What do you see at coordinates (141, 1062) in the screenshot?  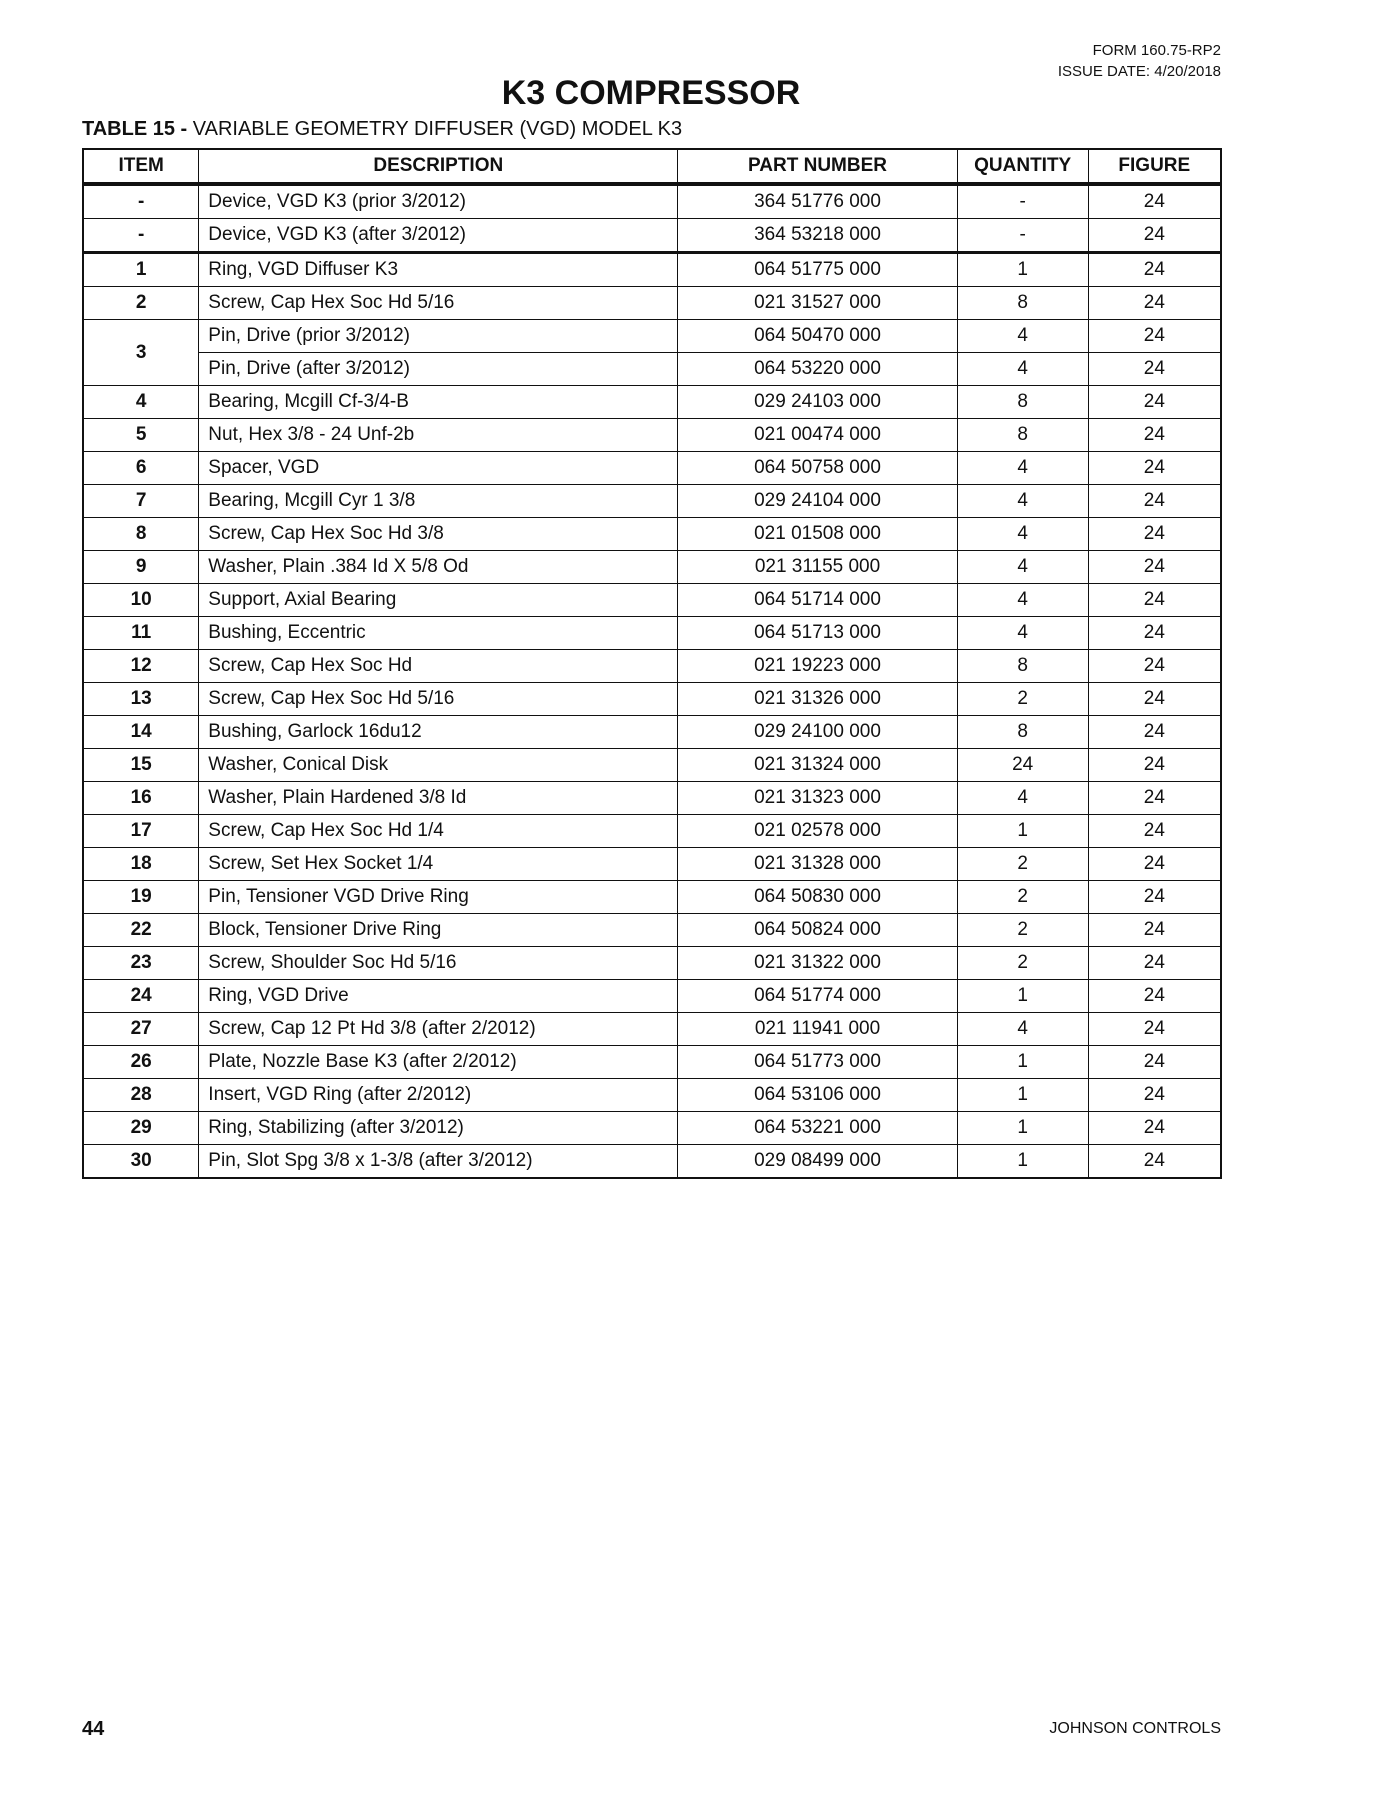 I see `cell-item: 26` at bounding box center [141, 1062].